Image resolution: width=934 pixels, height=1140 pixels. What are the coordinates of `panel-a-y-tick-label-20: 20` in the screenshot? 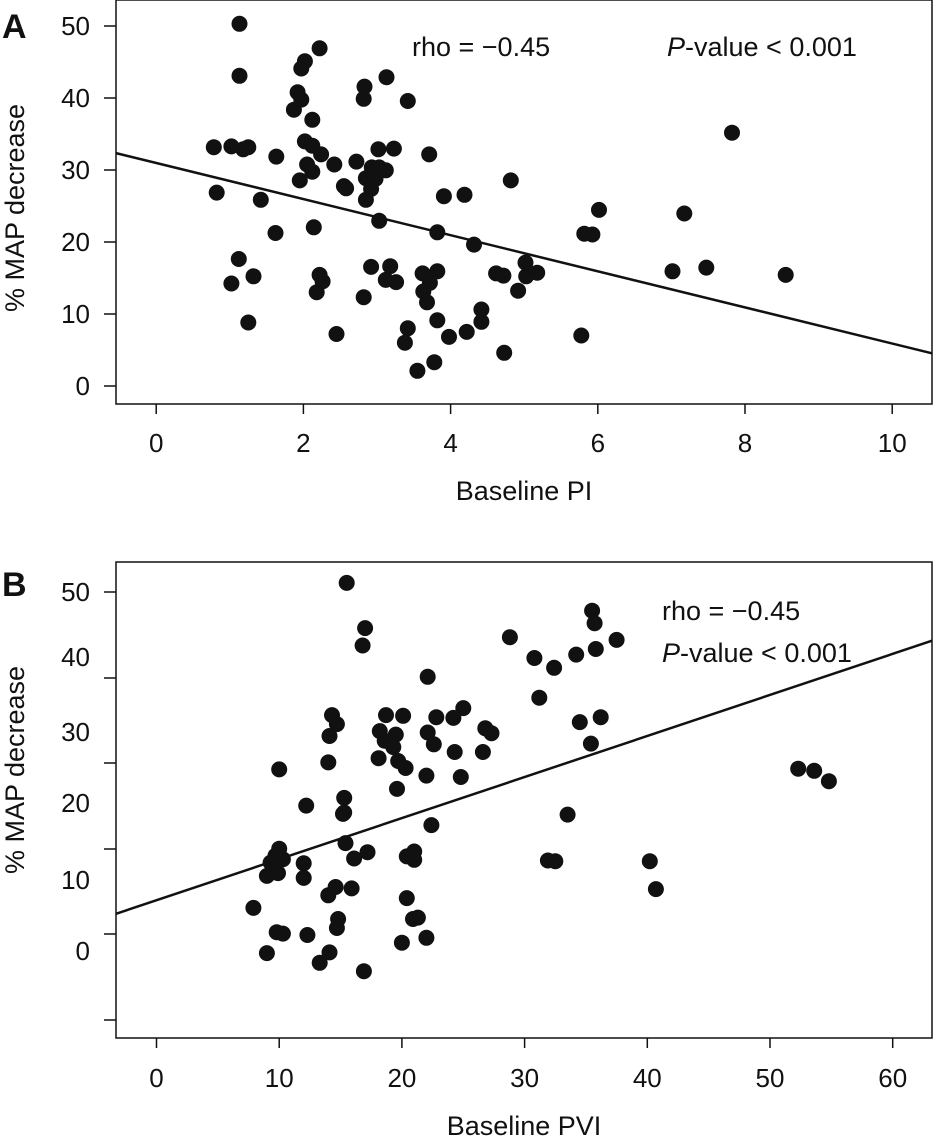 It's located at (75, 242).